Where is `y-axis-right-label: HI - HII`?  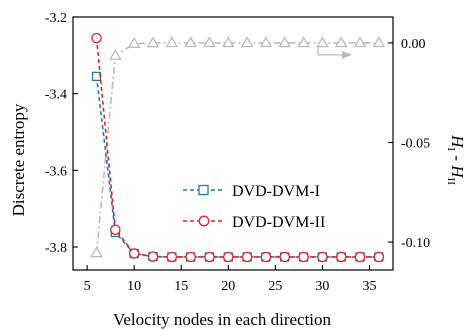
y-axis-right-label: HI - HII is located at coordinates (456, 159).